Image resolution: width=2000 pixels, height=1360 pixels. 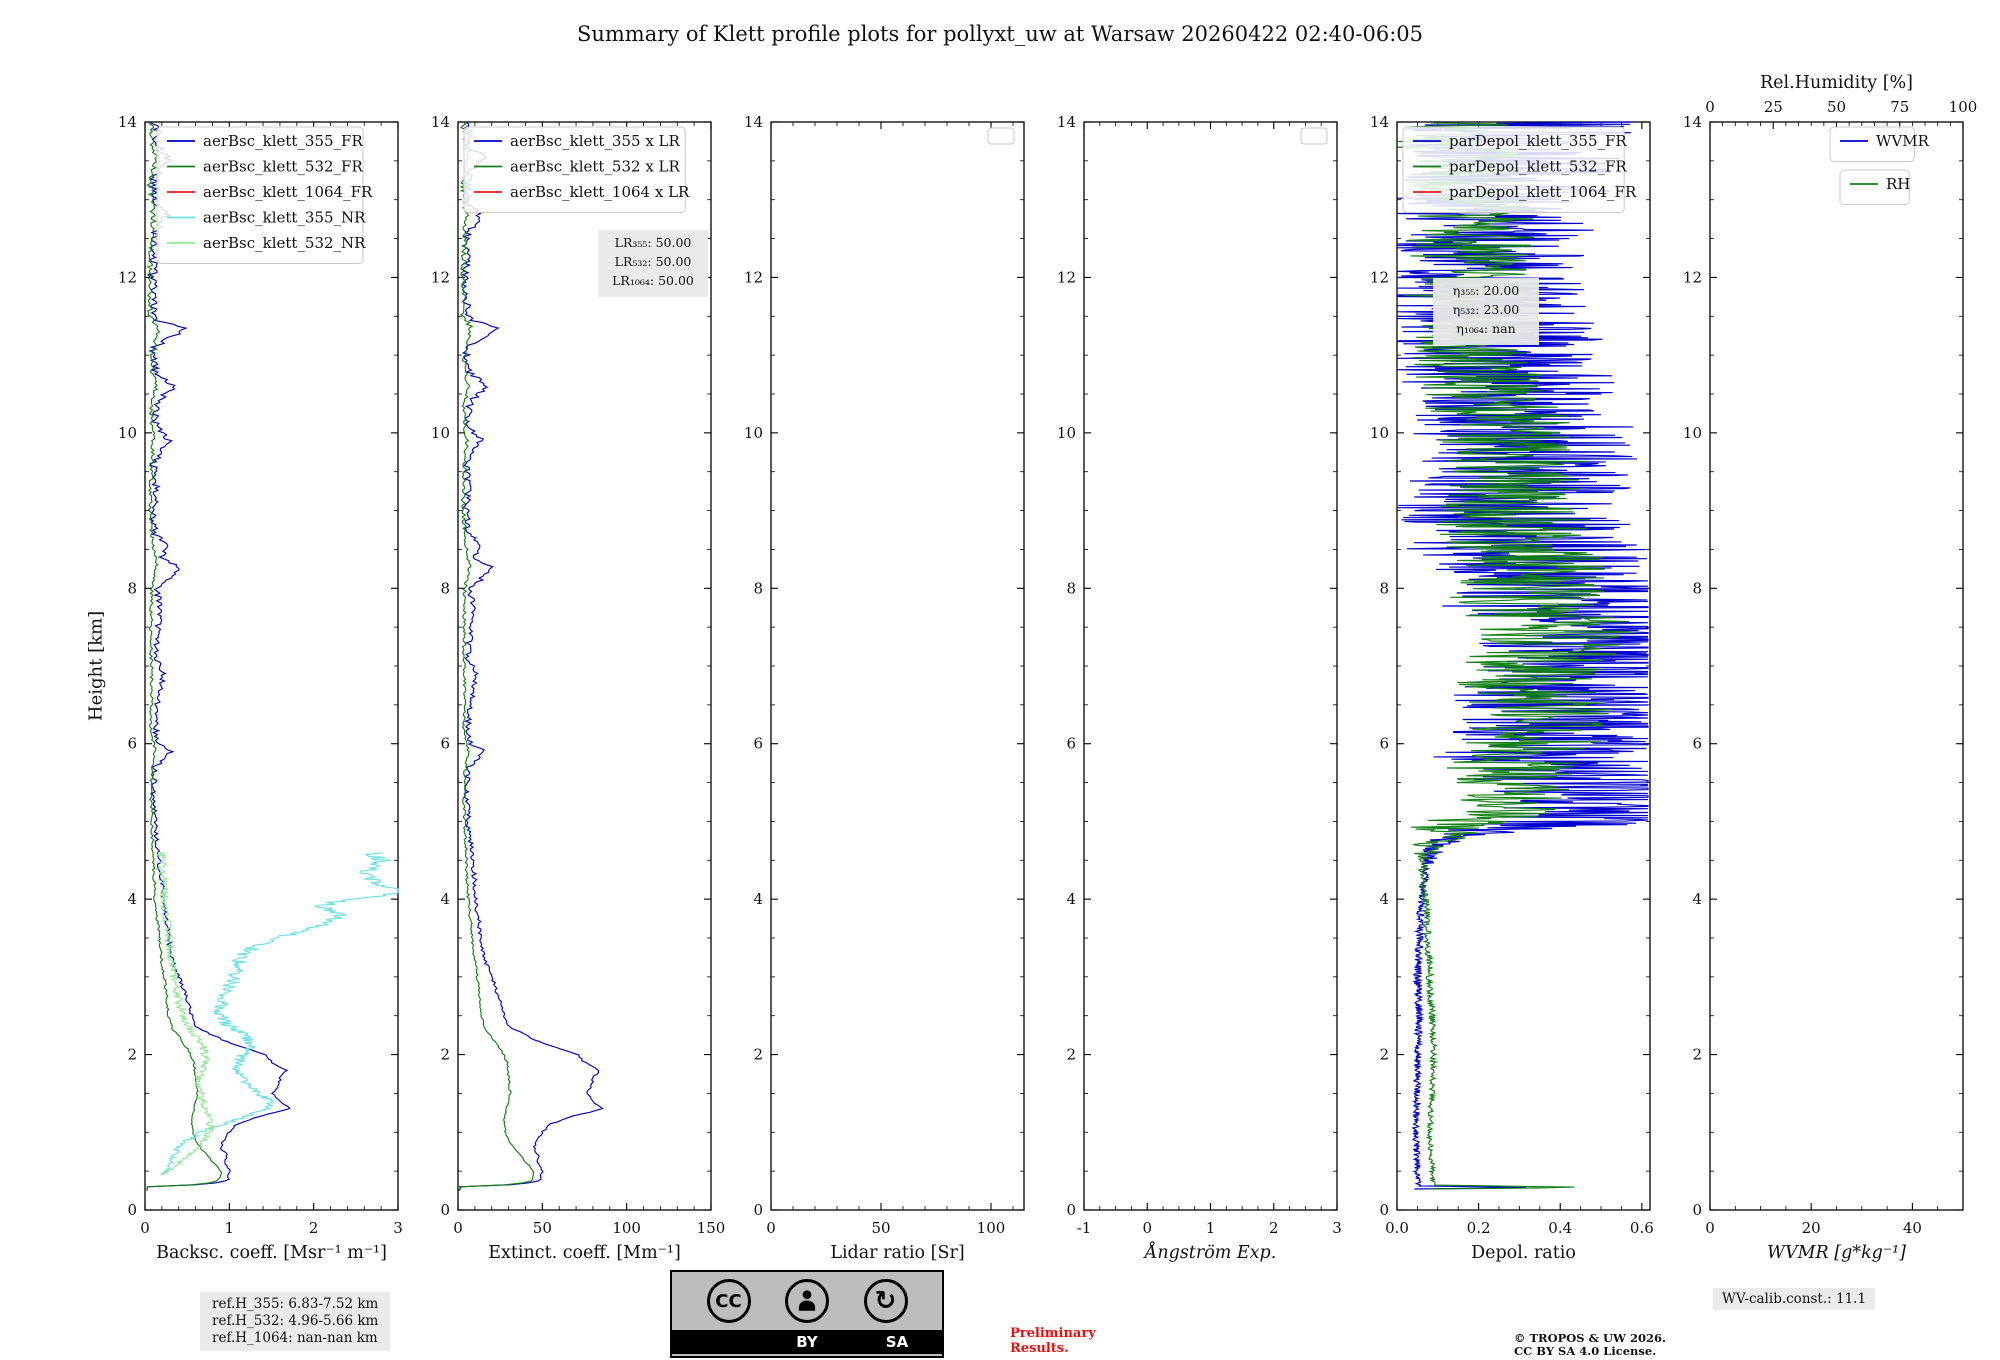 I want to click on legend-label: aerBsc_klett_355_FR, so click(x=283, y=141).